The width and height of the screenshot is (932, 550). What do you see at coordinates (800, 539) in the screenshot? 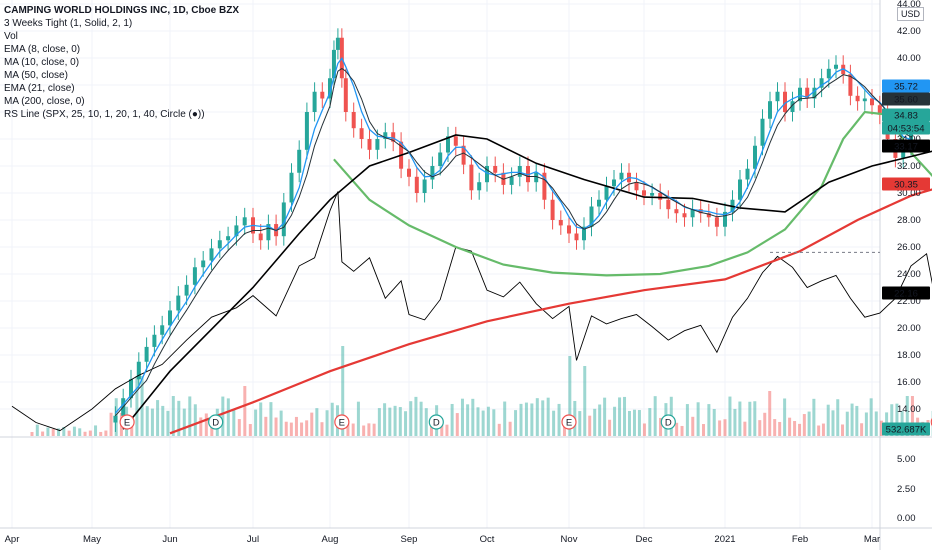
I see `time-tick-label: Feb` at bounding box center [800, 539].